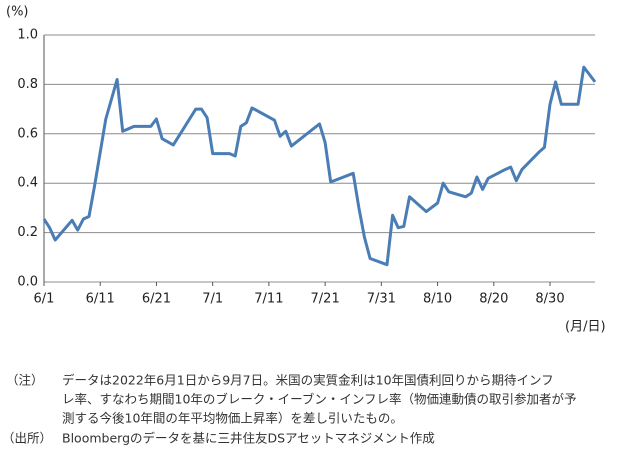 This screenshot has width=640, height=450. I want to click on x-tick-label: 7/21, so click(325, 299).